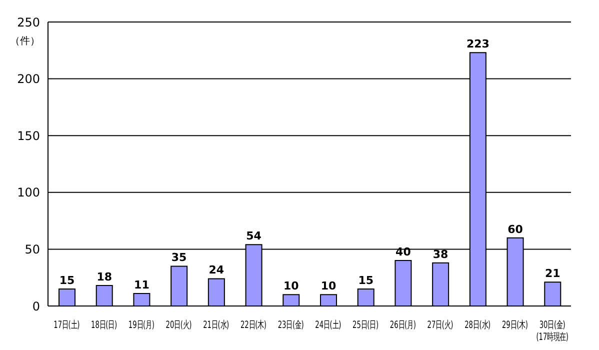 This screenshot has height=350, width=599. Describe the element at coordinates (478, 44) in the screenshot. I see `data-label: 223` at that location.